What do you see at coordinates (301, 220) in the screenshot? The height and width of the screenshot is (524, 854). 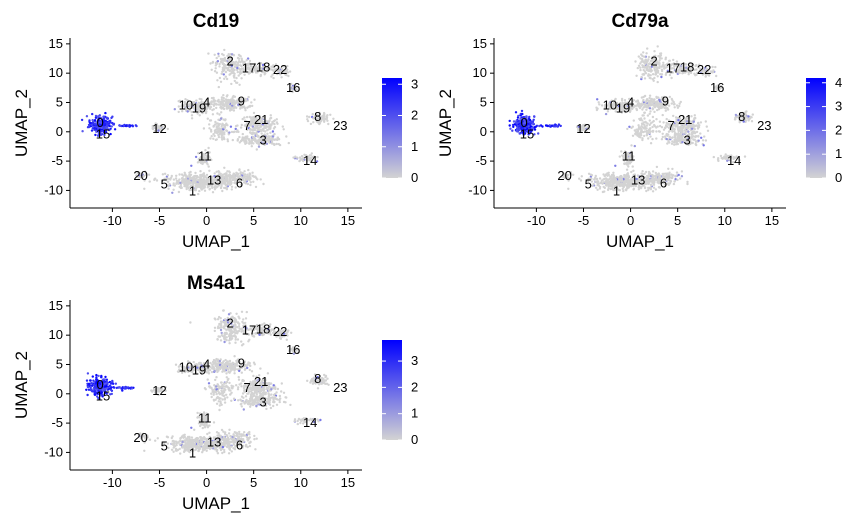 I see `x-tick-label: 10` at bounding box center [301, 220].